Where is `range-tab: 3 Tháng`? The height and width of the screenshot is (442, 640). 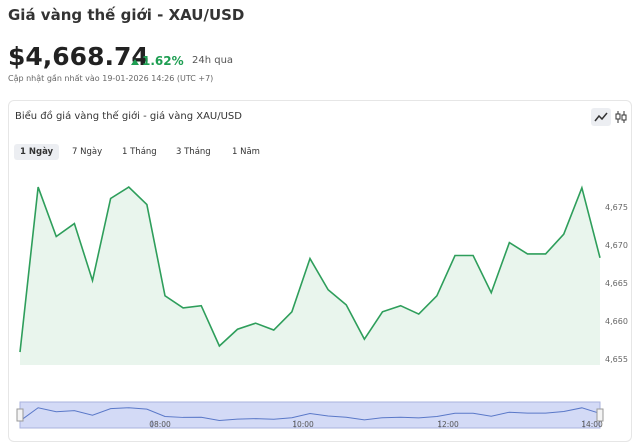 range-tab: 3 Tháng is located at coordinates (193, 152).